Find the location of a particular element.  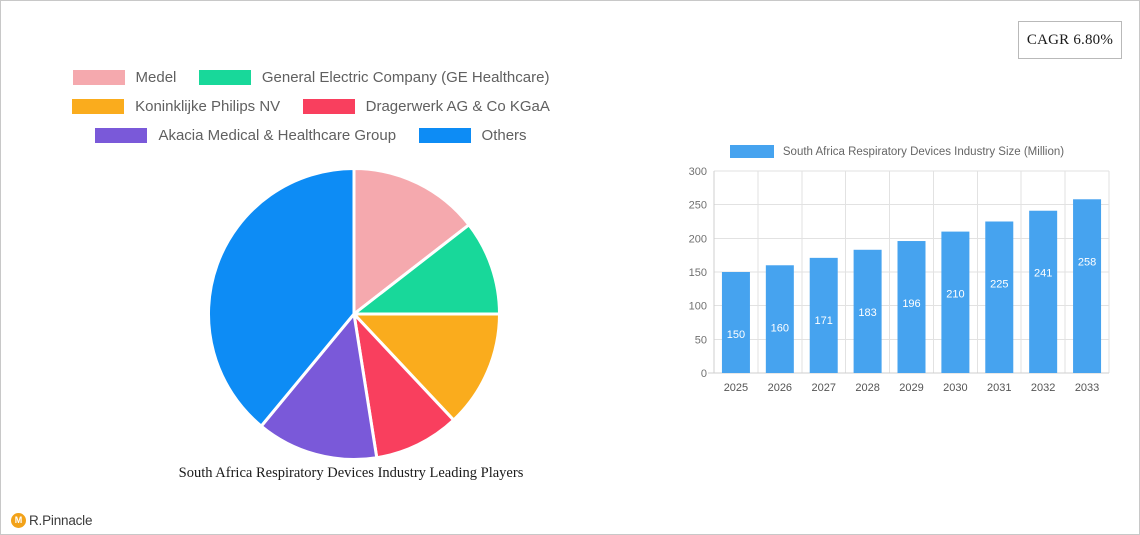

pie-legend-label: Others is located at coordinates (504, 136).